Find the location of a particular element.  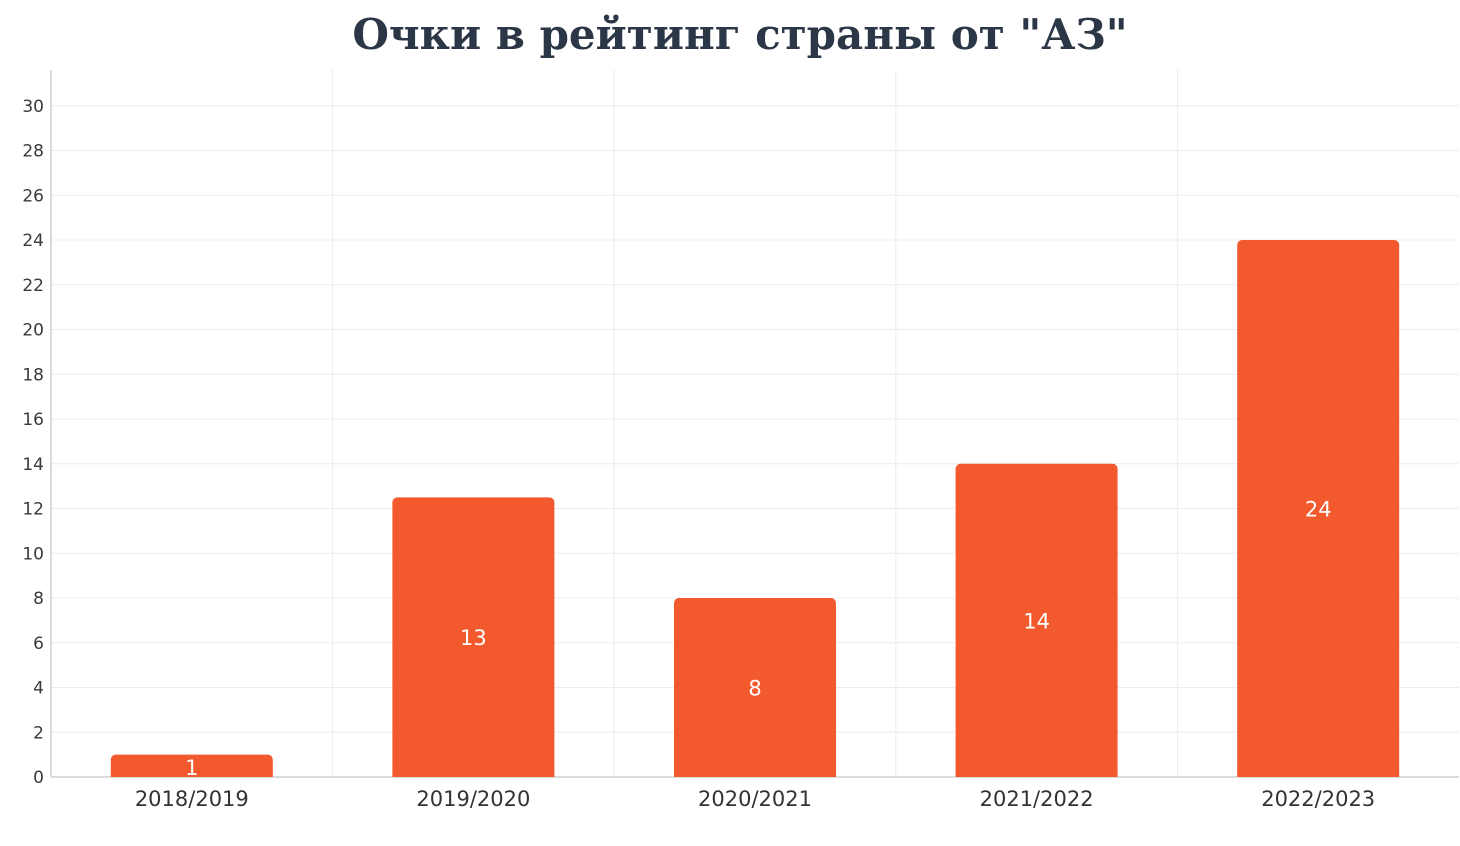

y-tick-label: 14 is located at coordinates (33, 465).